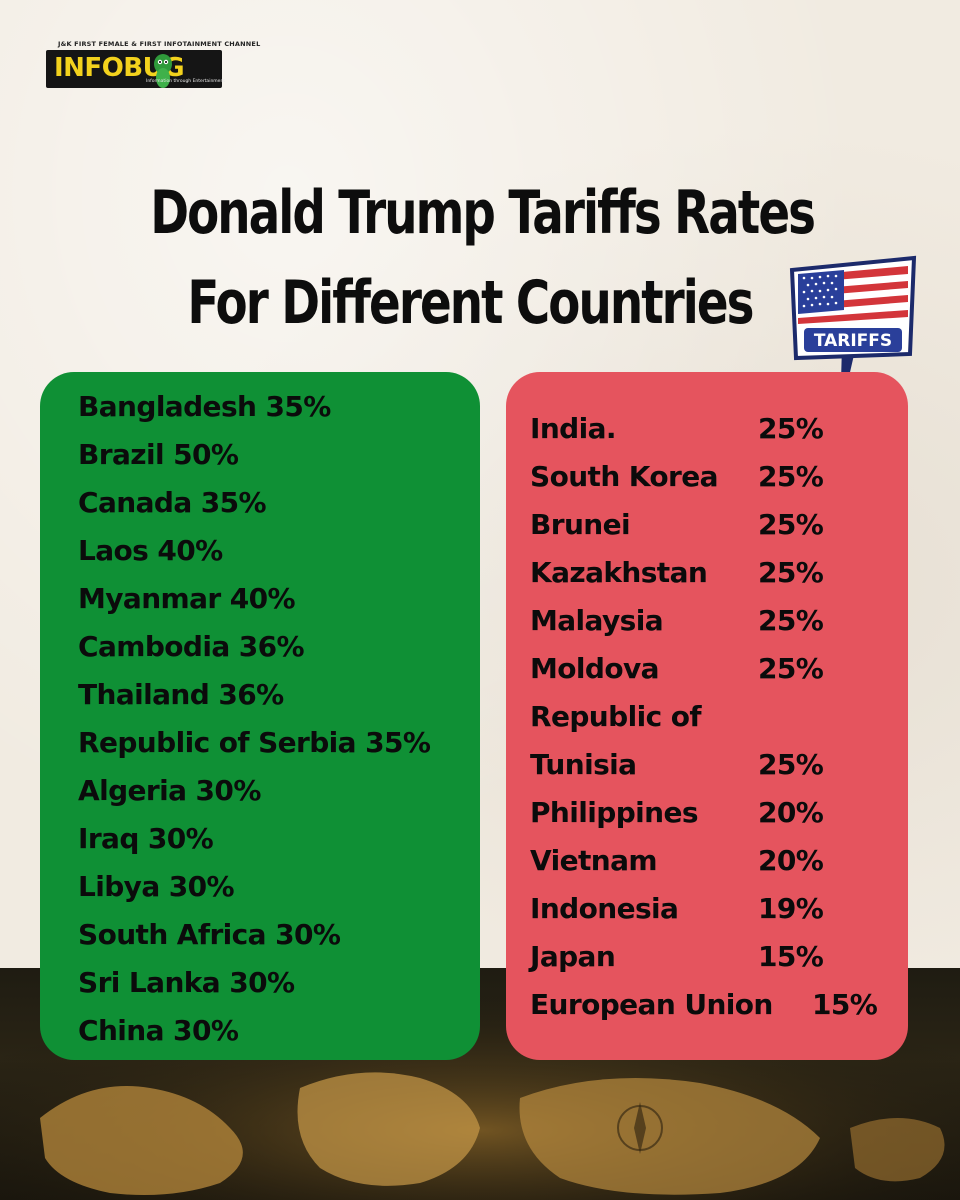 Image resolution: width=960 pixels, height=1200 pixels. I want to click on list-item: Philippines 20%, so click(710, 816).